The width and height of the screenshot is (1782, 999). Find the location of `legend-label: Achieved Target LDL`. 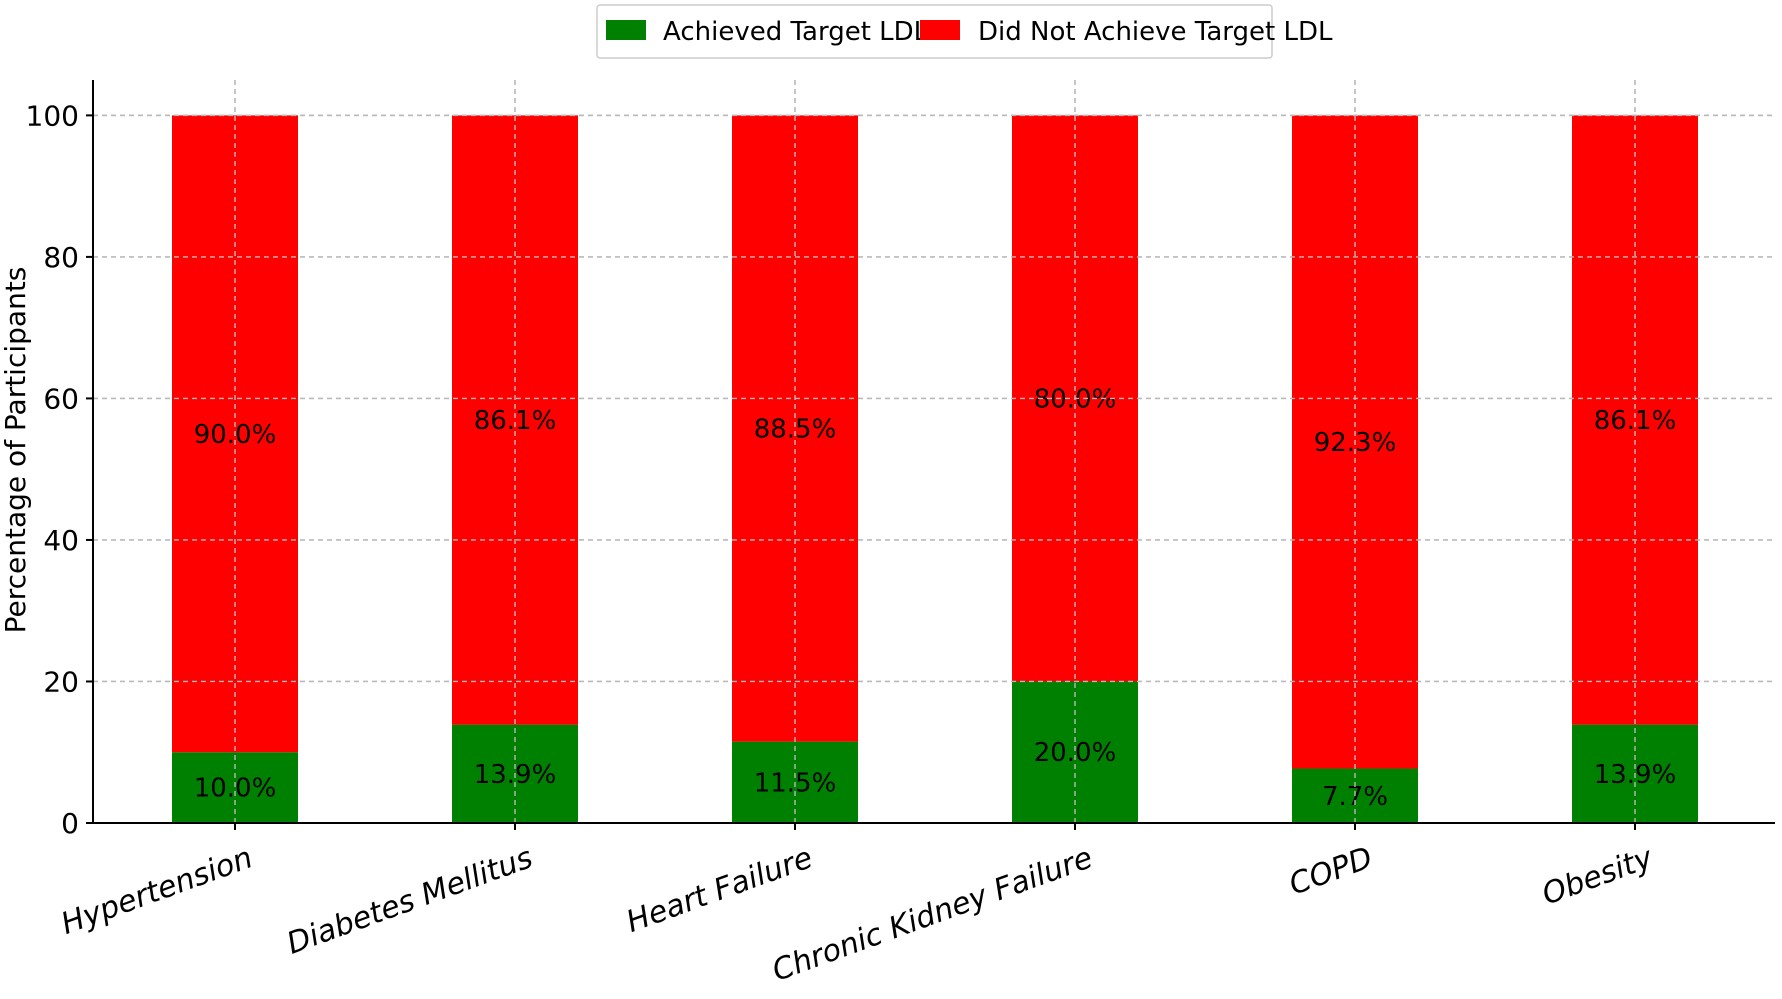

legend-label: Achieved Target LDL is located at coordinates (796, 32).